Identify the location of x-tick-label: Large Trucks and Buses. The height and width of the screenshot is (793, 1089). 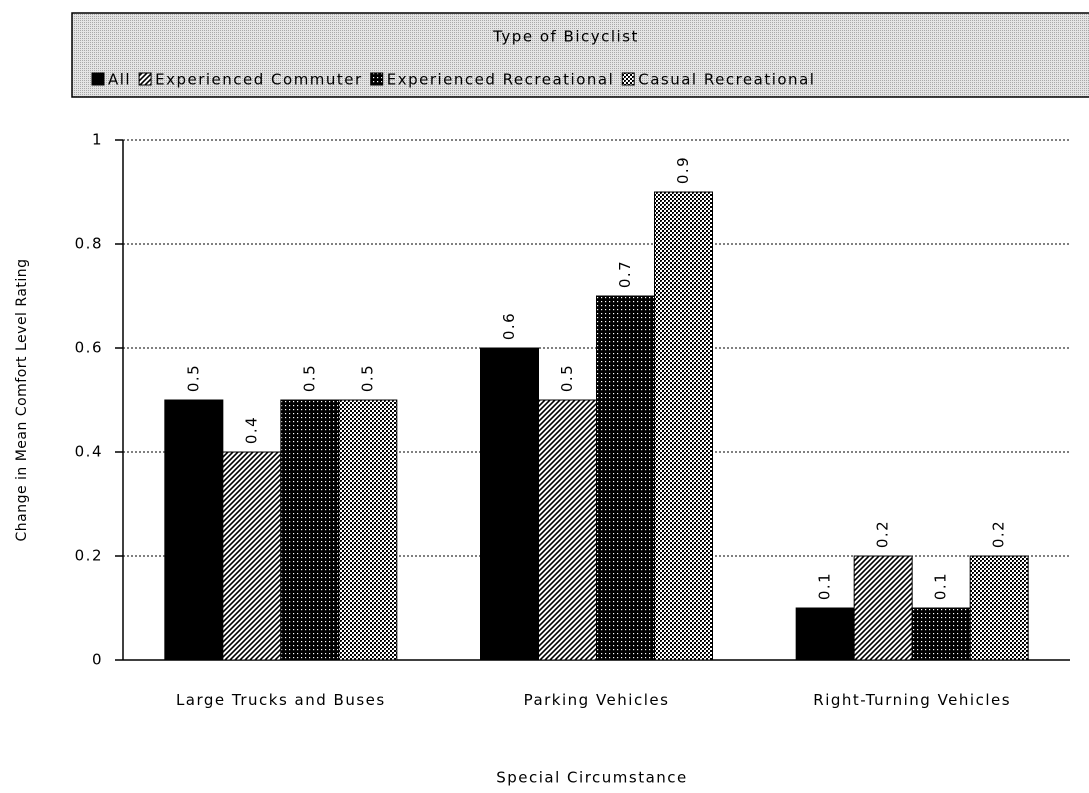
(280, 700).